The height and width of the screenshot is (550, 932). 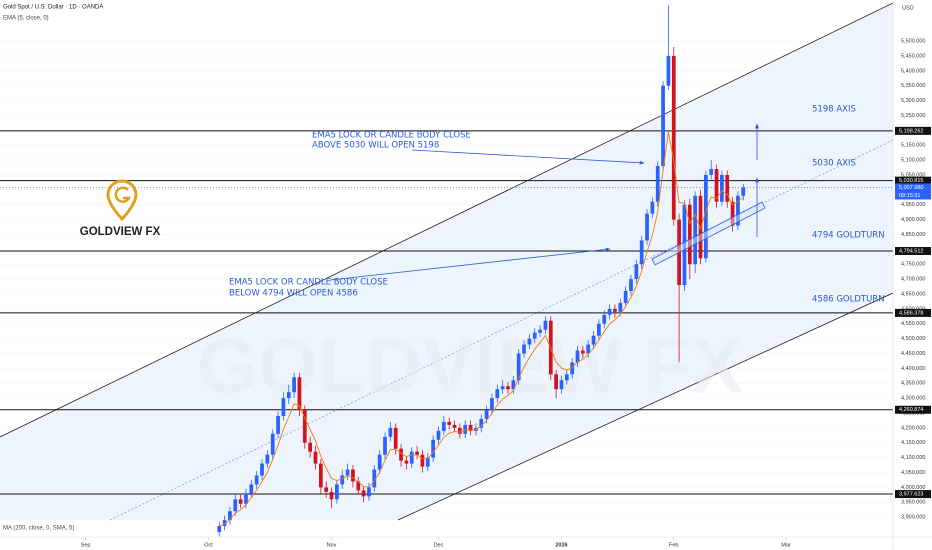 What do you see at coordinates (913, 116) in the screenshot?
I see `y-tick-label: 5,250.000` at bounding box center [913, 116].